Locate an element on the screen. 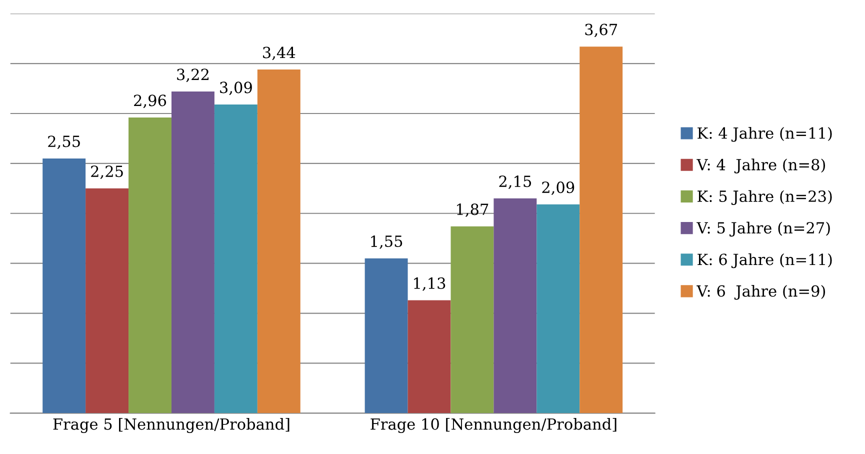  data-label: 1,13 is located at coordinates (430, 284).